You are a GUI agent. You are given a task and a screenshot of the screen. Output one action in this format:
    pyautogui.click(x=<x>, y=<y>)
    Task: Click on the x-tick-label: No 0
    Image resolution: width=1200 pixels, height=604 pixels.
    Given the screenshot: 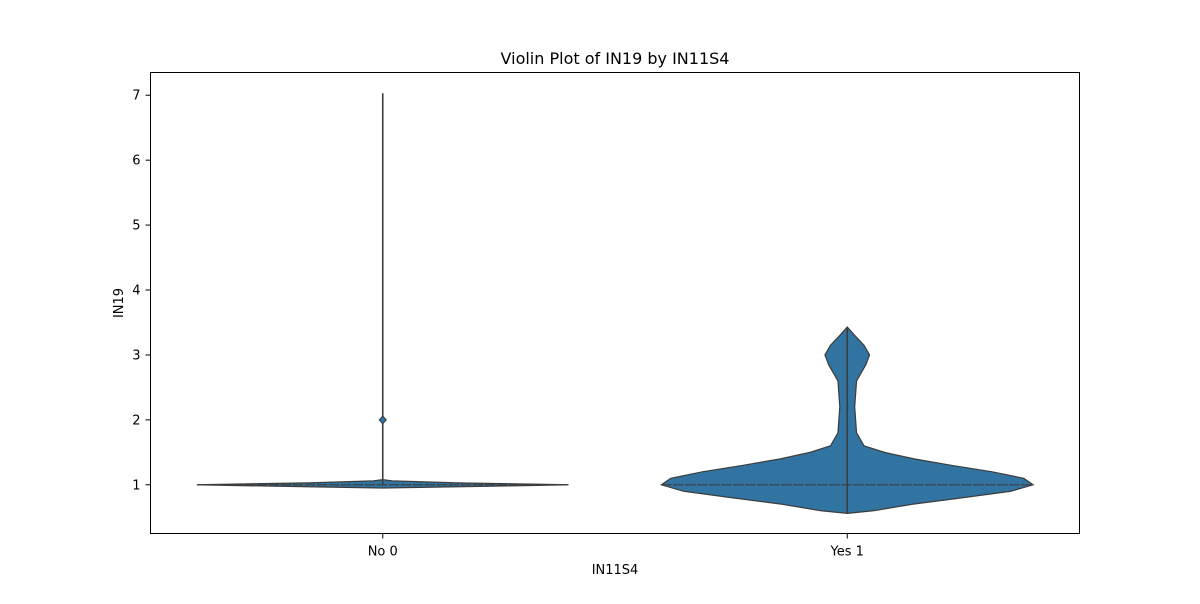 What is the action you would take?
    pyautogui.click(x=383, y=552)
    